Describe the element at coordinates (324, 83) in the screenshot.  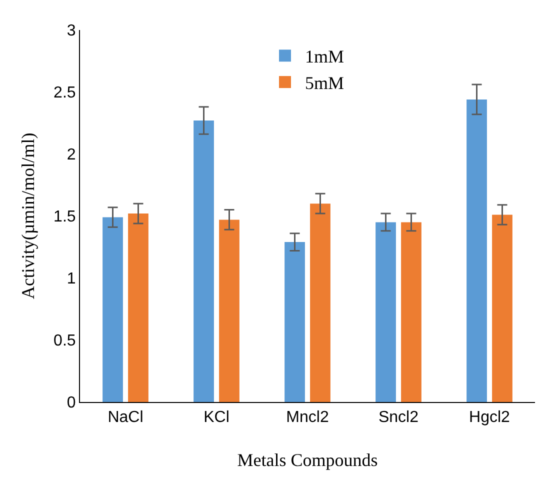
I see `legend-label: 5mM` at that location.